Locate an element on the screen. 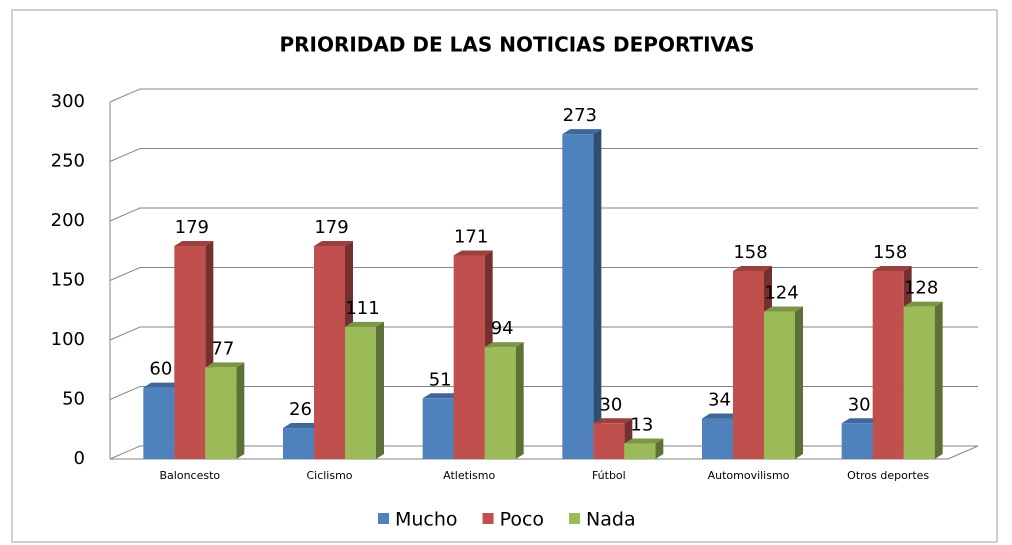 The height and width of the screenshot is (545, 1012). floor is located at coordinates (544, 452).